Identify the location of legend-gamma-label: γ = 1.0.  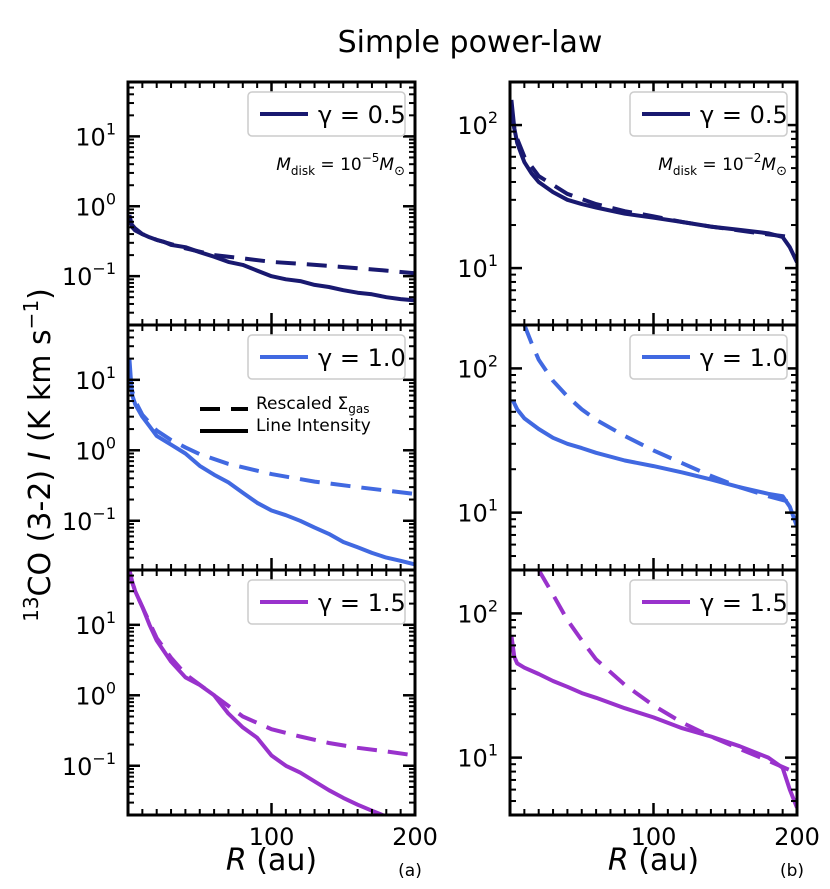
(362, 358).